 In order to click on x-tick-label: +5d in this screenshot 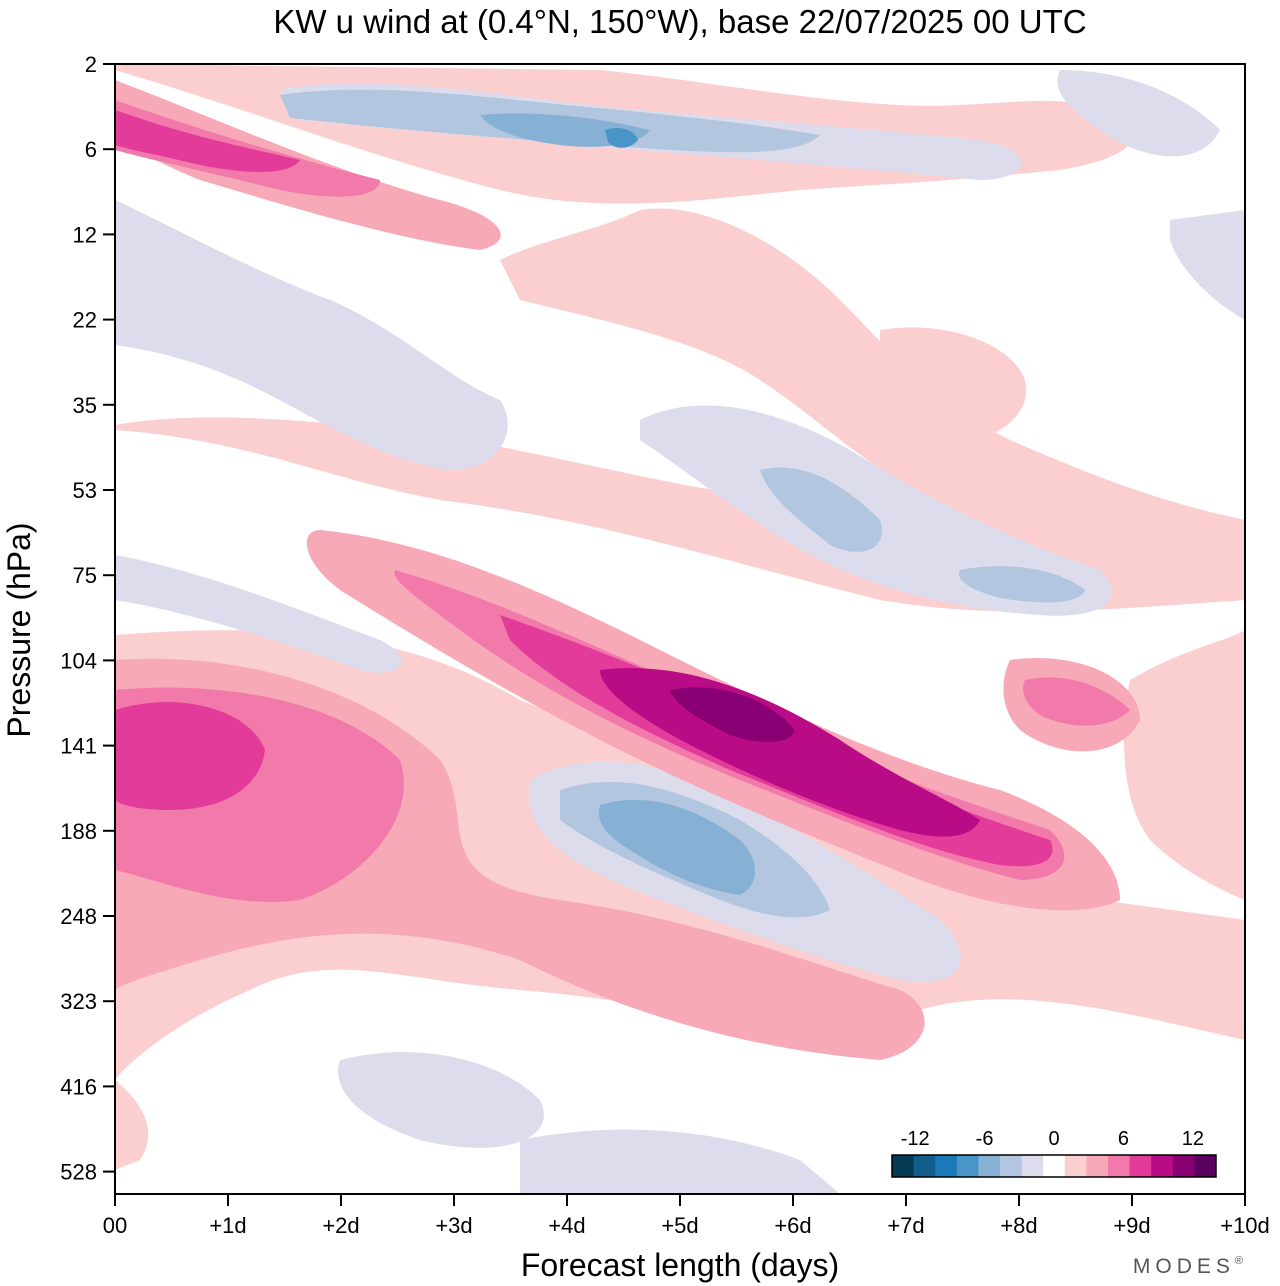, I will do `click(679, 1225)`.